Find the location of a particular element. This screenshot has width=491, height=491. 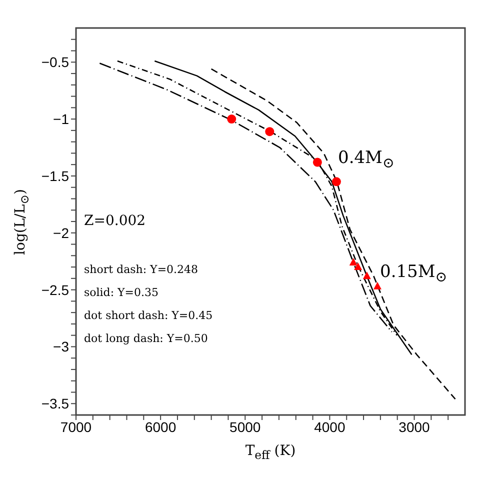

y-tick-label: −0.5 is located at coordinates (55, 62).